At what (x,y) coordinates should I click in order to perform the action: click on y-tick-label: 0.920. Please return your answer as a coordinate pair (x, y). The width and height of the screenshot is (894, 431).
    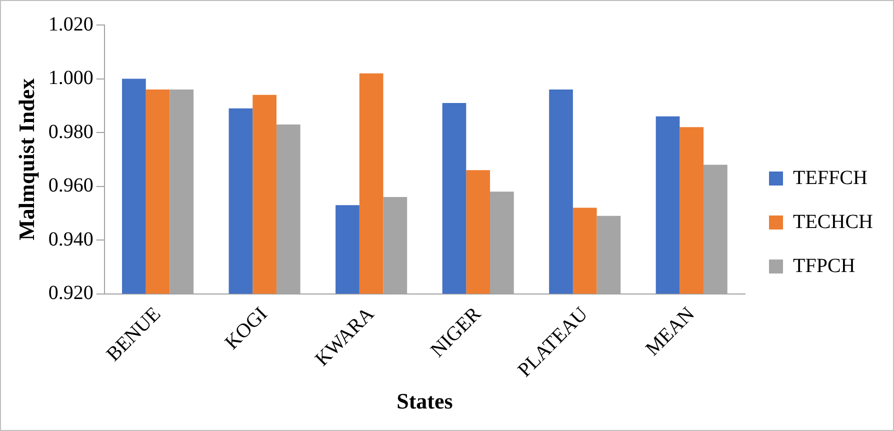
    Looking at the image, I should click on (71, 293).